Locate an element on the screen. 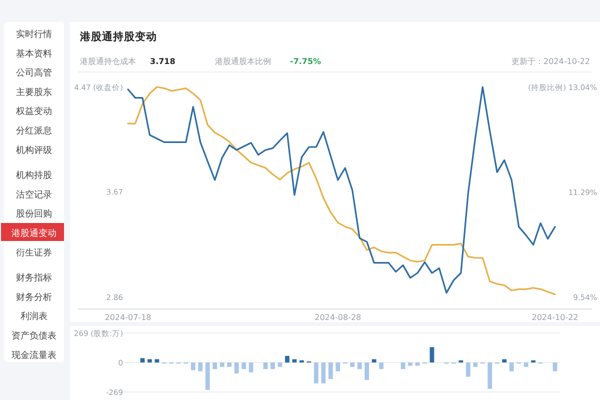  category-label: 资产负债表 is located at coordinates (34, 336).